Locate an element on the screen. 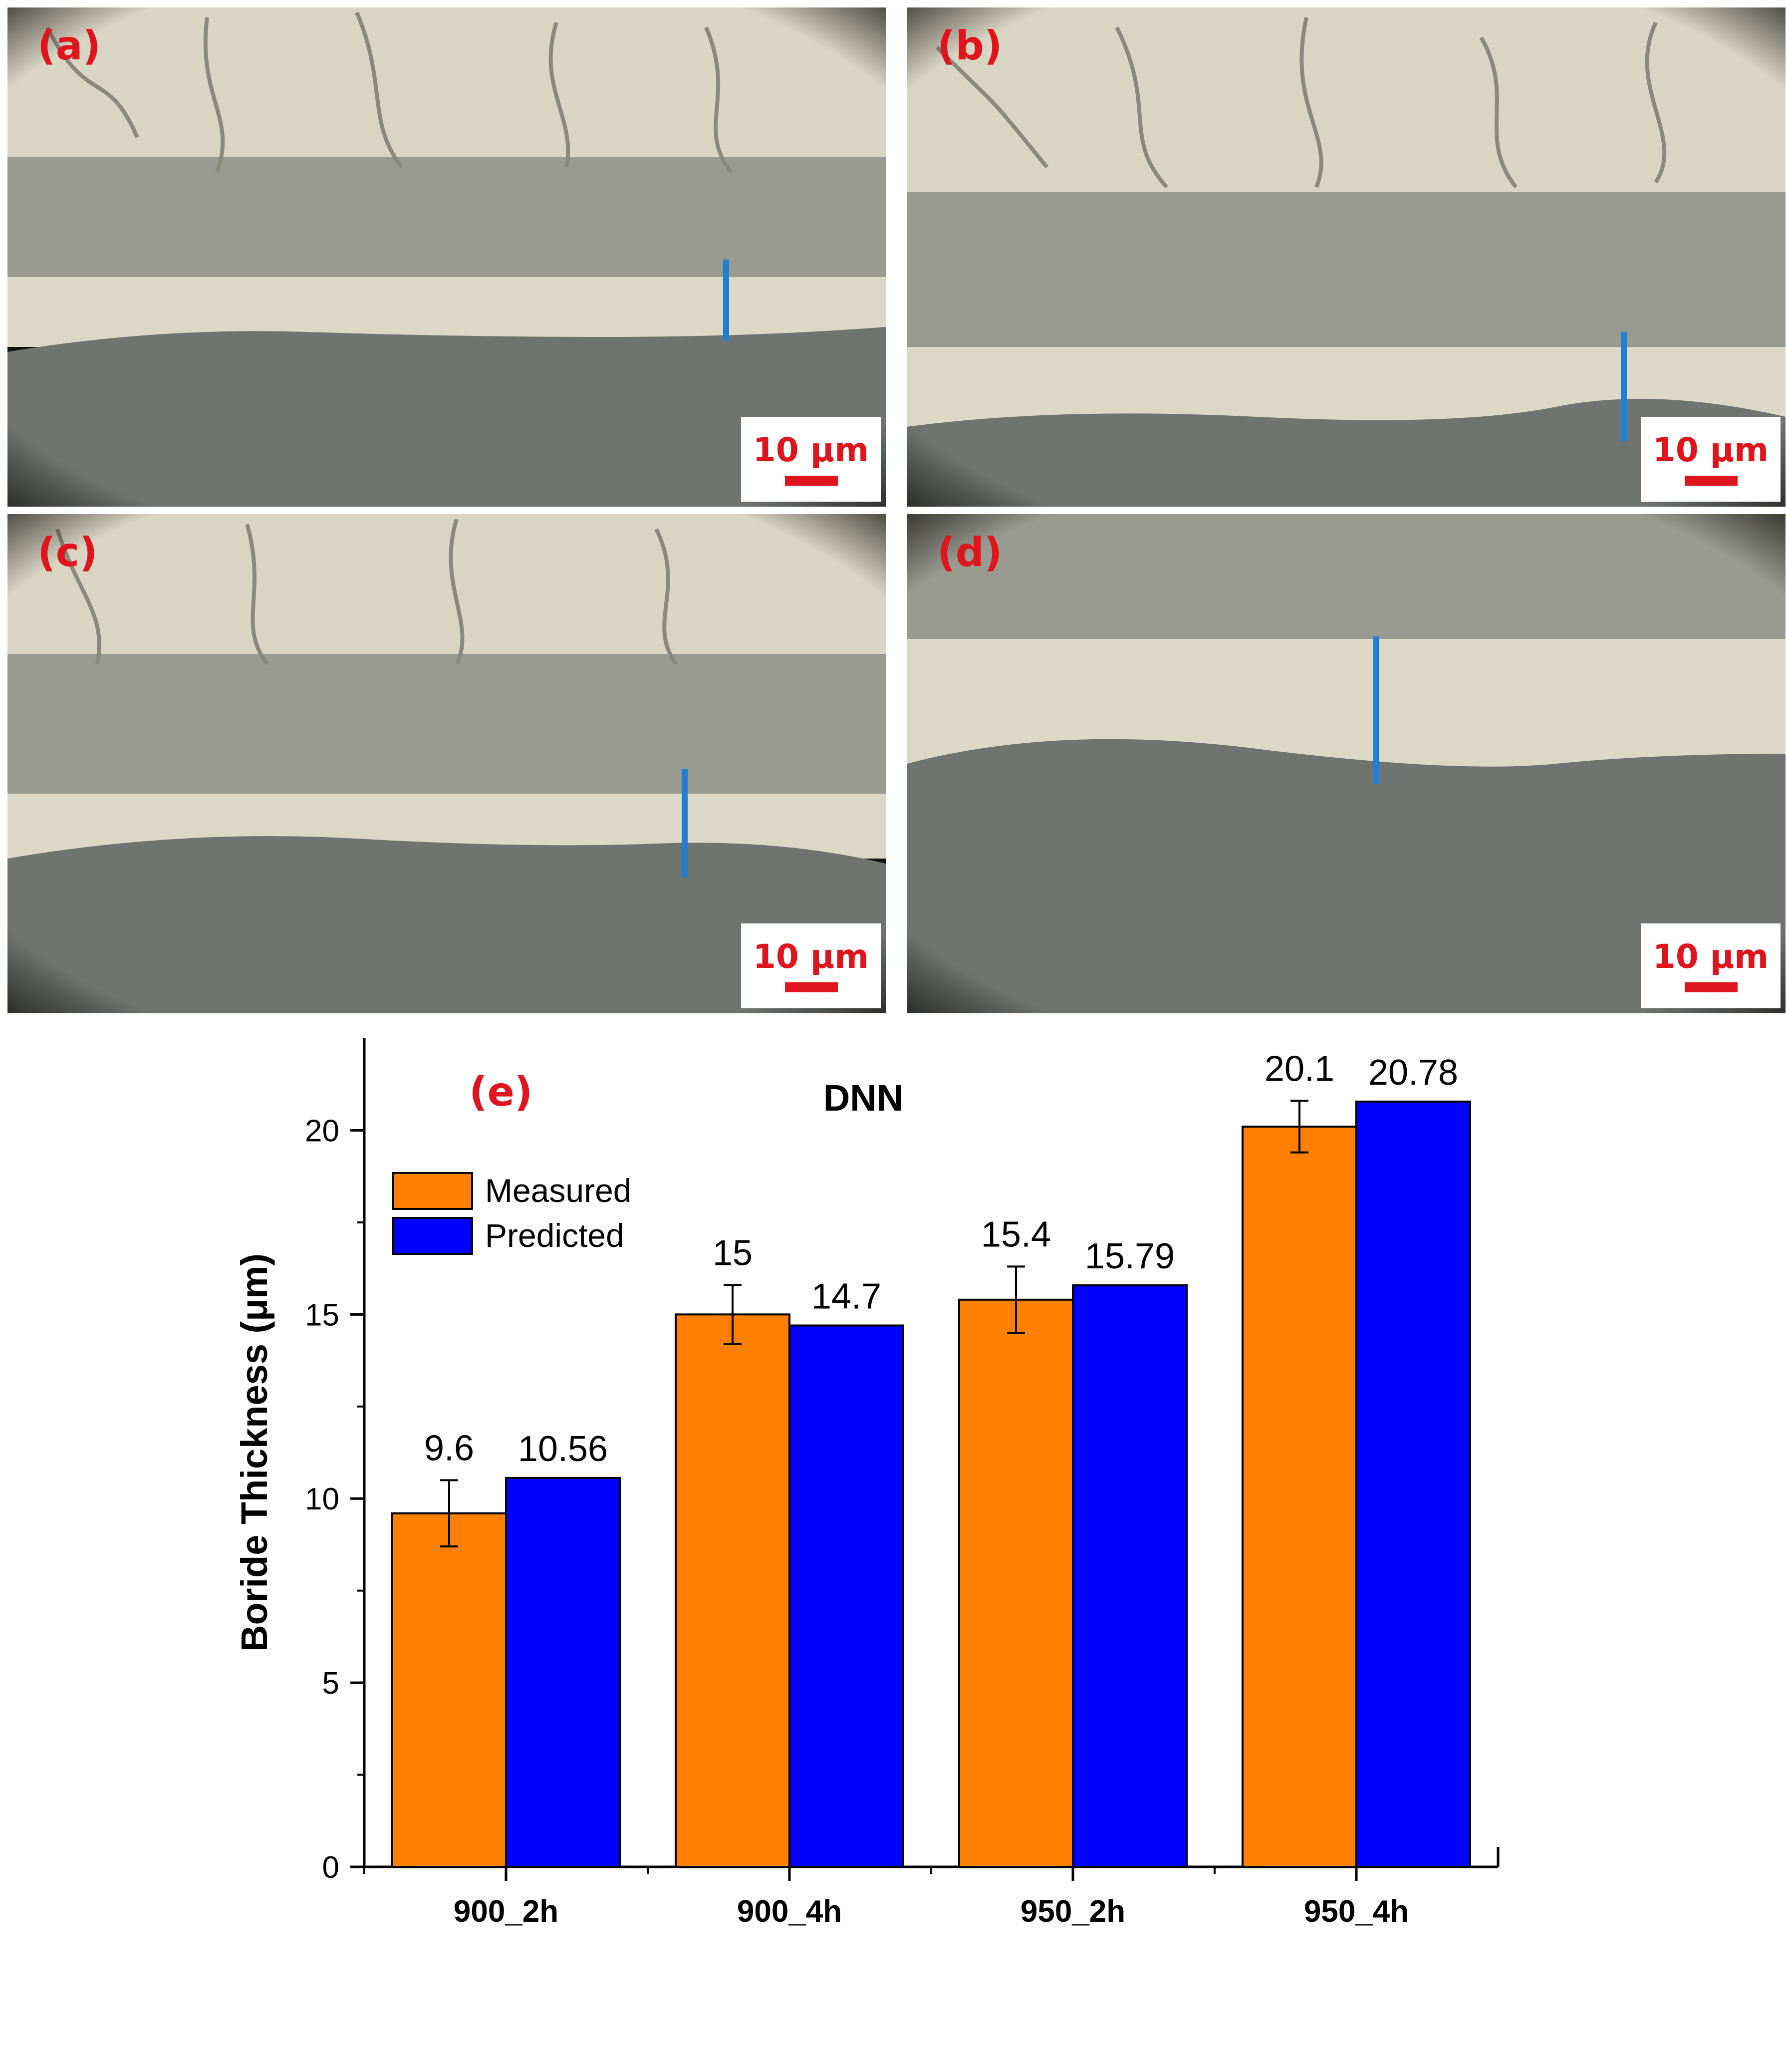  legend-label-0: Measured is located at coordinates (558, 1190).